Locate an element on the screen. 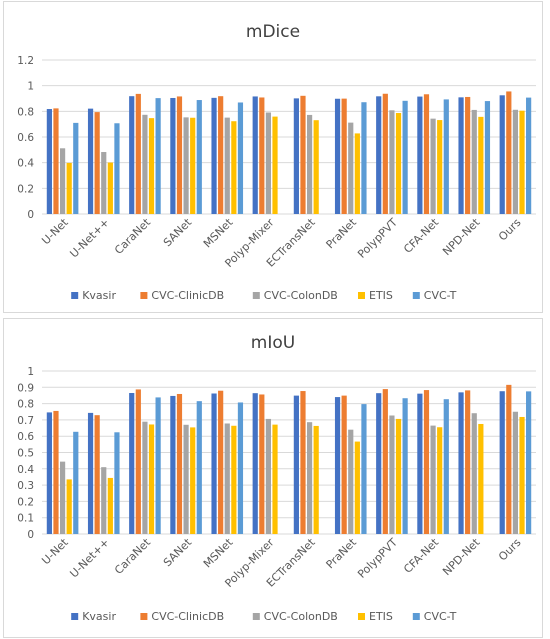 This screenshot has height=639, width=550. chart-2-y-tick-label: 0.8 is located at coordinates (25, 405).